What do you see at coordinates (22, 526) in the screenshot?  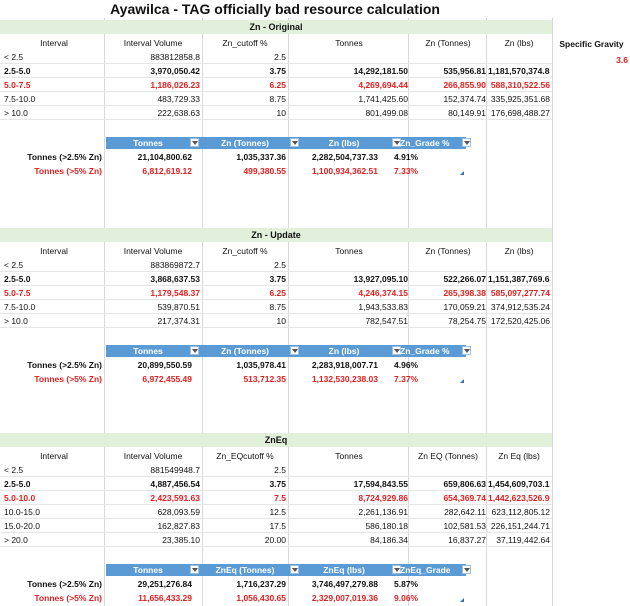 I see `table-cell: 15.0-20.0` at bounding box center [22, 526].